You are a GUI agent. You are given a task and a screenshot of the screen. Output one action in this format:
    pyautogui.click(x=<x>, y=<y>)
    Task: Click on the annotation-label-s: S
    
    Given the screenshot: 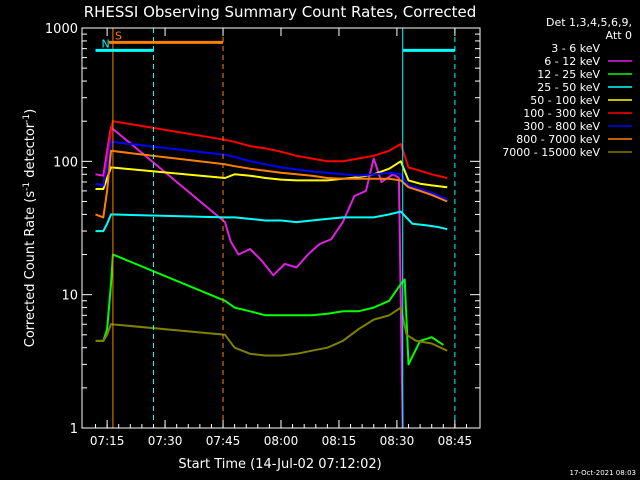 What is the action you would take?
    pyautogui.click(x=118, y=35)
    